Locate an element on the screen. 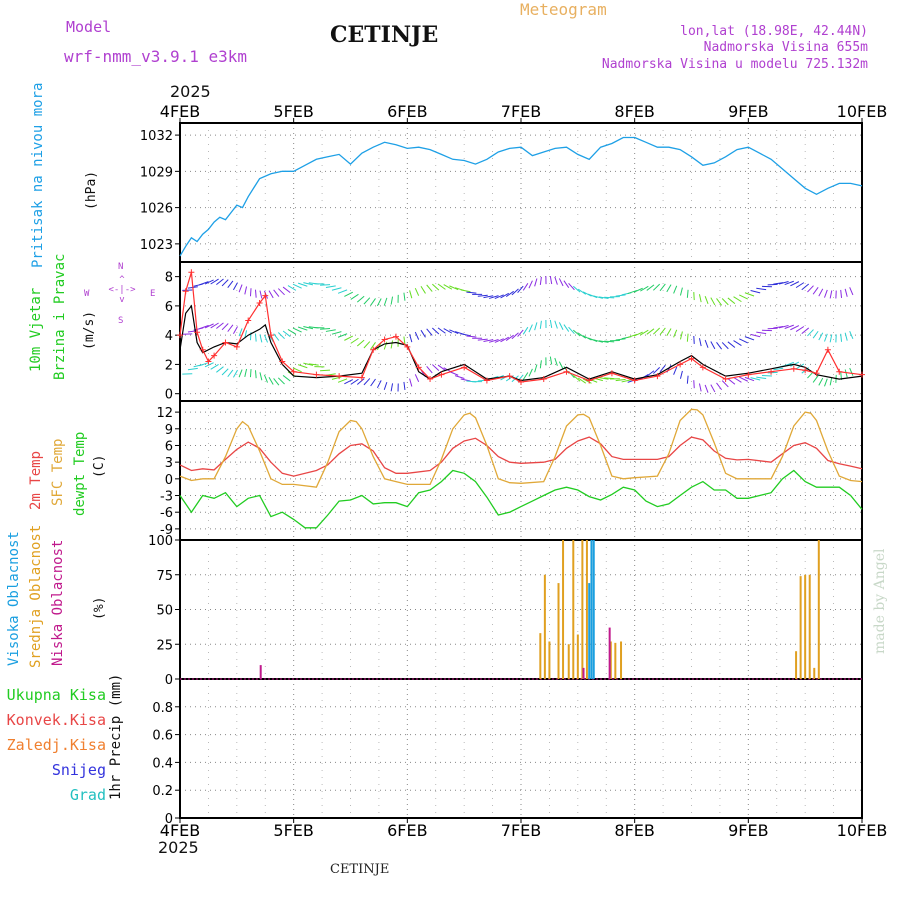  ytick-label: 12 is located at coordinates (164, 413).